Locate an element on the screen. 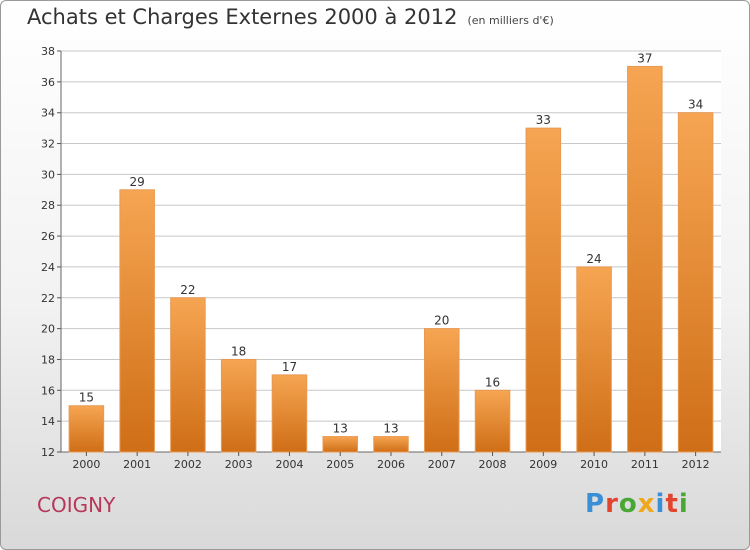 This screenshot has height=550, width=750. chart-title-text: Achats et Charges Externes 2000 à 2012 is located at coordinates (242, 17).